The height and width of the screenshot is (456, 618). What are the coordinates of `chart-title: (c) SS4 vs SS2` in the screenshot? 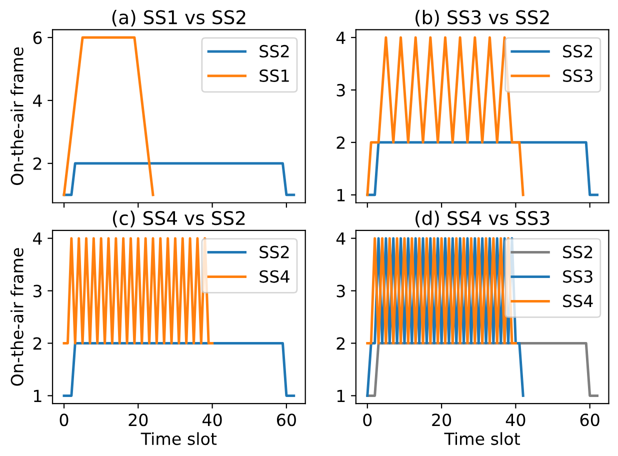 It's located at (178, 219).